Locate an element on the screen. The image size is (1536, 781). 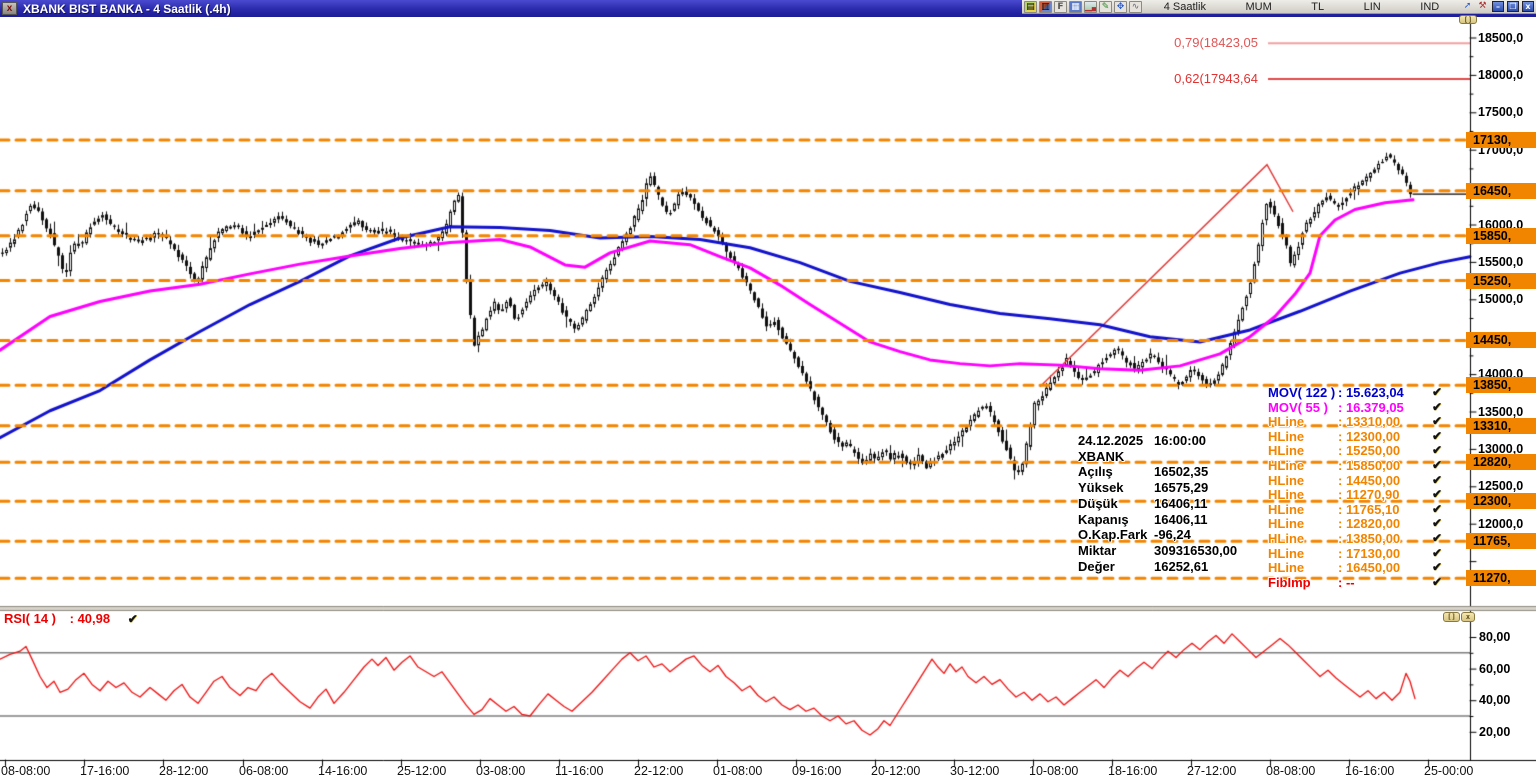
price-axis-label: 12500,0 is located at coordinates (1501, 486).